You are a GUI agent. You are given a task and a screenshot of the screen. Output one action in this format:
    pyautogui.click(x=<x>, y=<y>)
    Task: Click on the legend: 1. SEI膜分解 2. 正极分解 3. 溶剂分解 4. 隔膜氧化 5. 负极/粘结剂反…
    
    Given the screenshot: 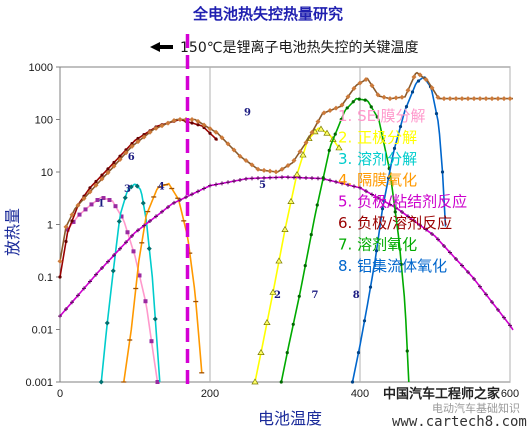 What is the action you would take?
    pyautogui.click(x=402, y=191)
    